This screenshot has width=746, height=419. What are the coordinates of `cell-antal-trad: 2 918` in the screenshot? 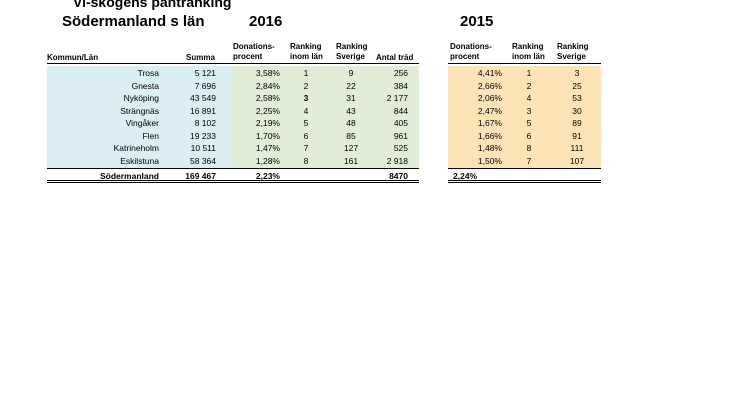 It's located at (397, 160).